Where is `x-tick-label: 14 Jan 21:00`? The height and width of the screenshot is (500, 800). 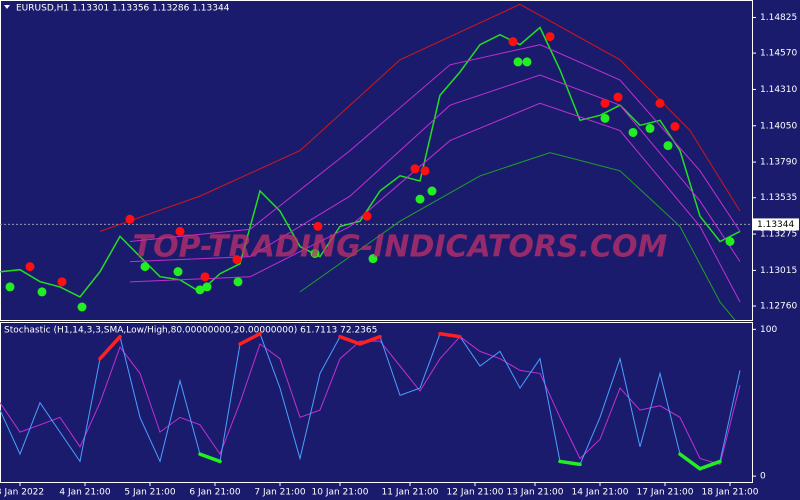
x-tick-label: 14 Jan 21:00 is located at coordinates (600, 493).